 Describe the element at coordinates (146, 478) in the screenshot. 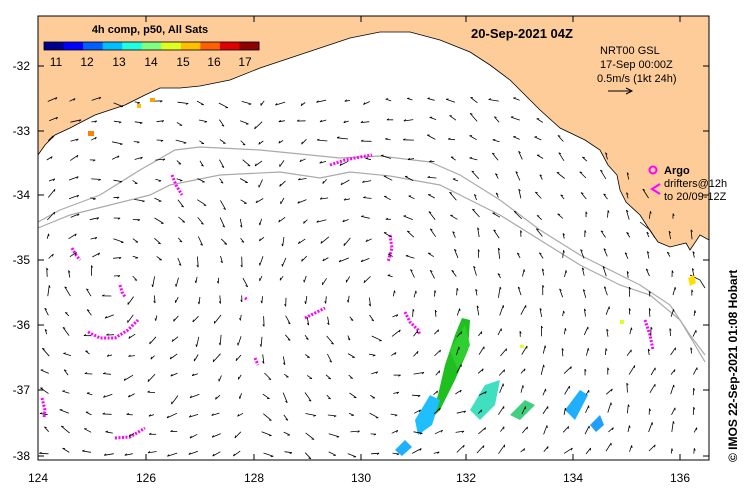

I see `x-tick-label: 126` at that location.